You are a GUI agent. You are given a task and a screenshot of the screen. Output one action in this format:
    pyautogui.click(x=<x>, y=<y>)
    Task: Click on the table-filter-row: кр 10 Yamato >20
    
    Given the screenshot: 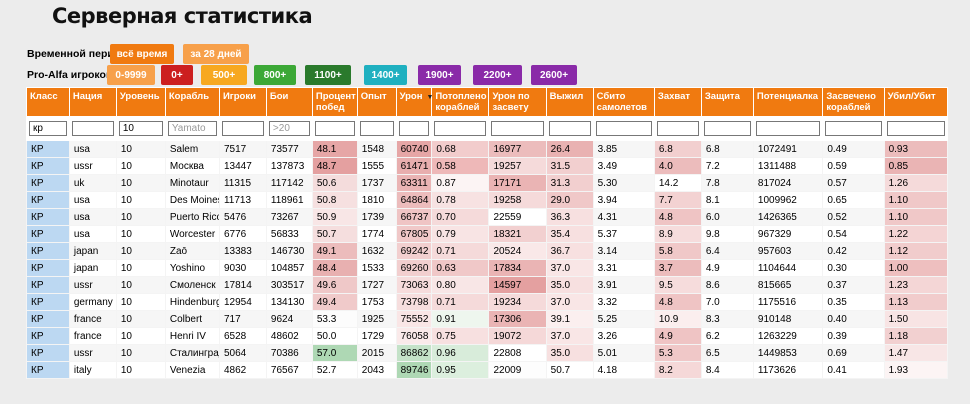 What is the action you would take?
    pyautogui.click(x=487, y=128)
    